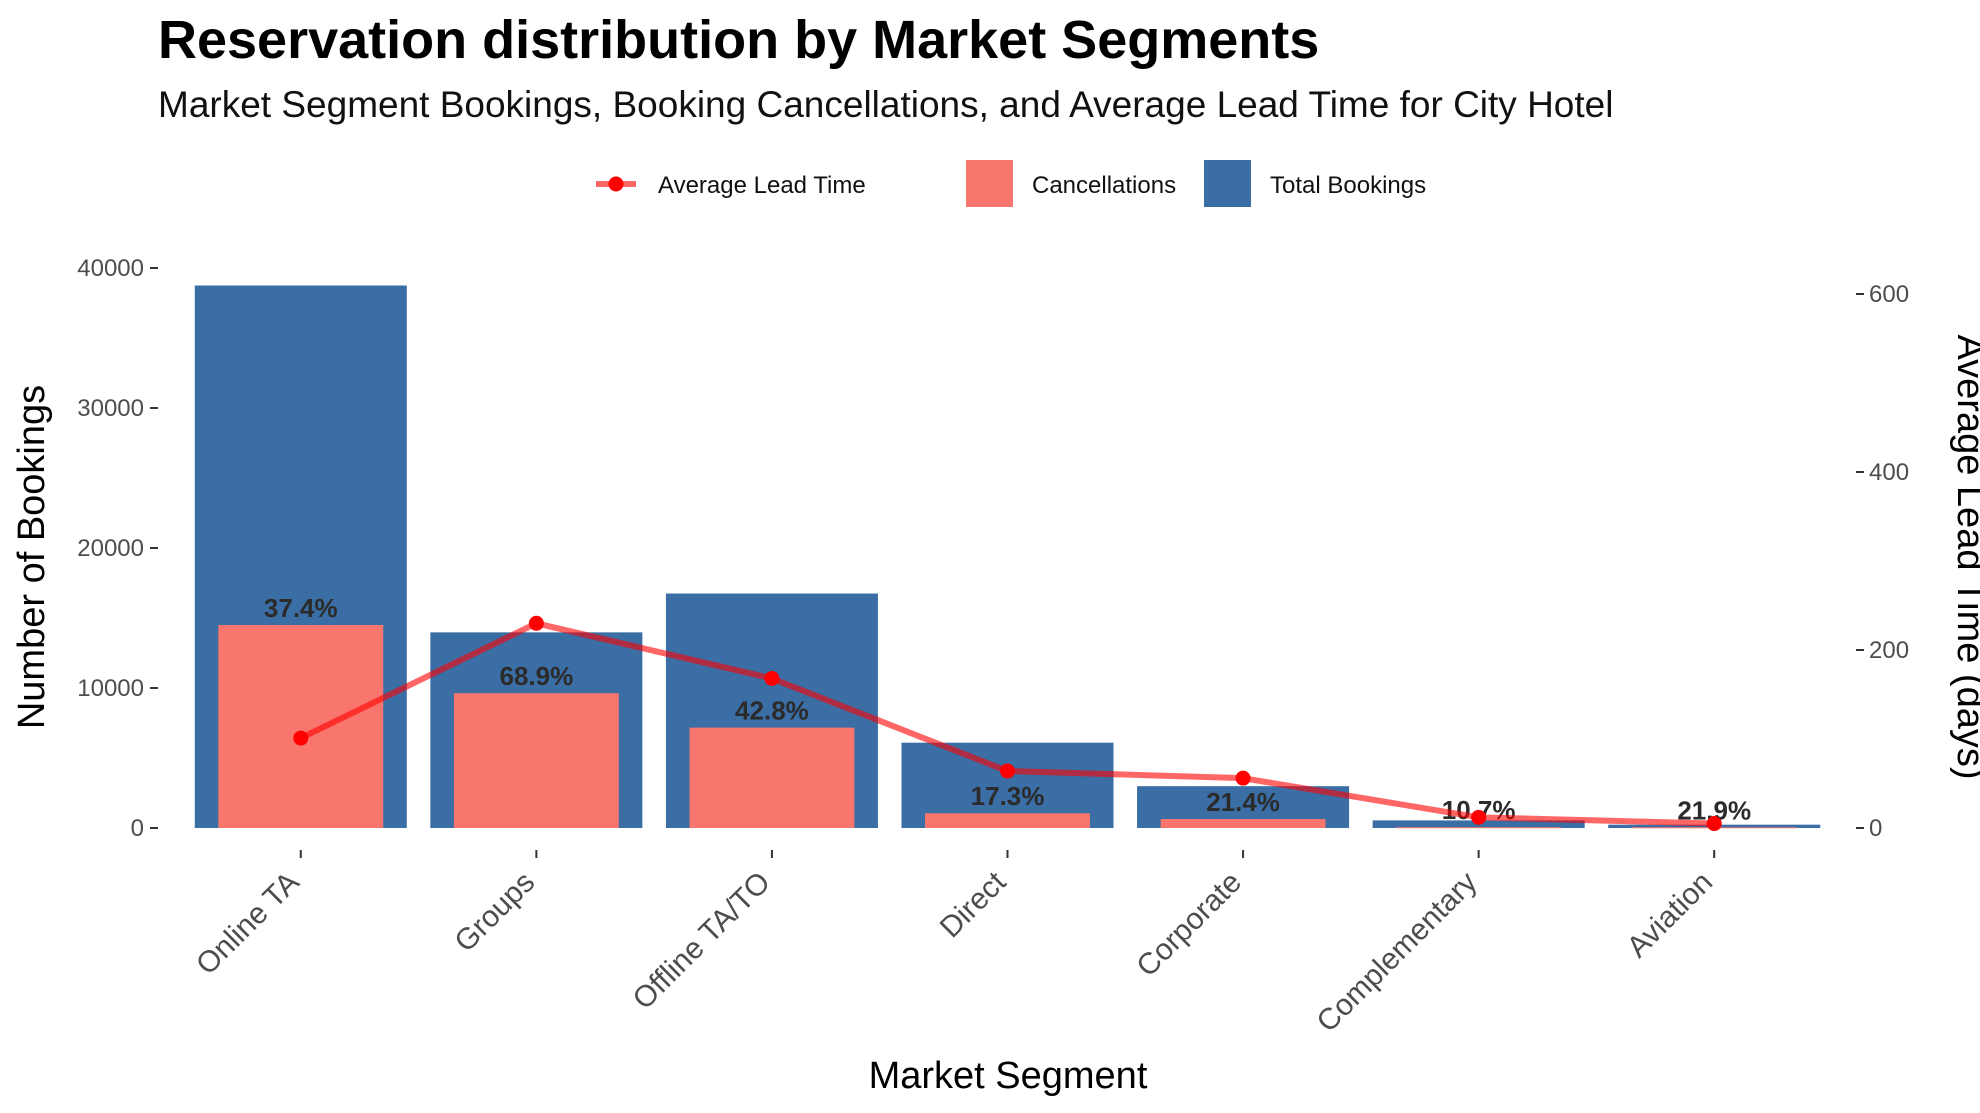  I want to click on x-axis-title: Market Segment, so click(1008, 1076).